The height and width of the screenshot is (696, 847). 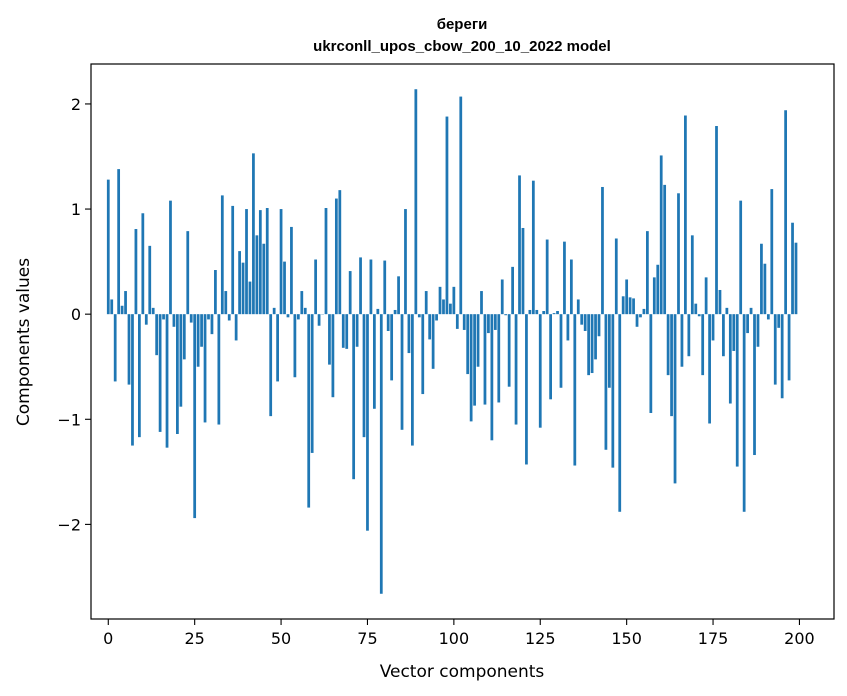 What do you see at coordinates (194, 638) in the screenshot?
I see `x-tick-label: 25` at bounding box center [194, 638].